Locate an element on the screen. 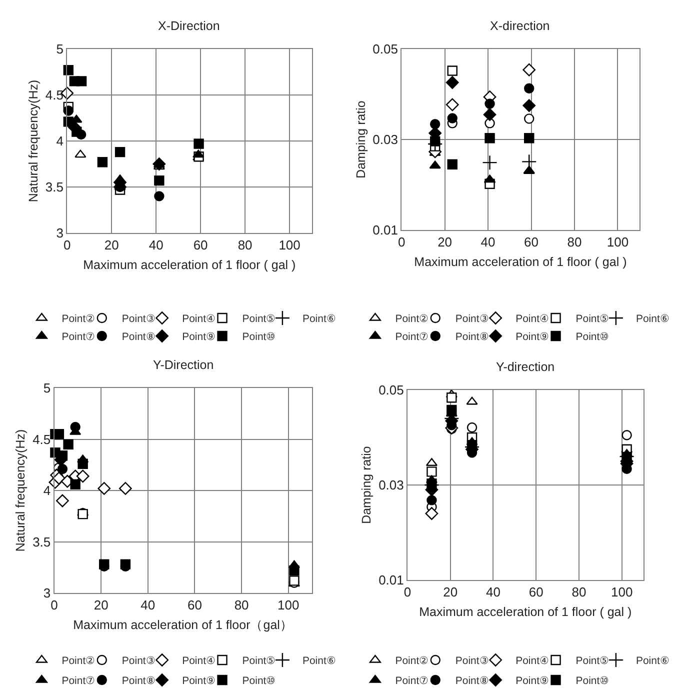  chart-title: X-Direction is located at coordinates (189, 26).